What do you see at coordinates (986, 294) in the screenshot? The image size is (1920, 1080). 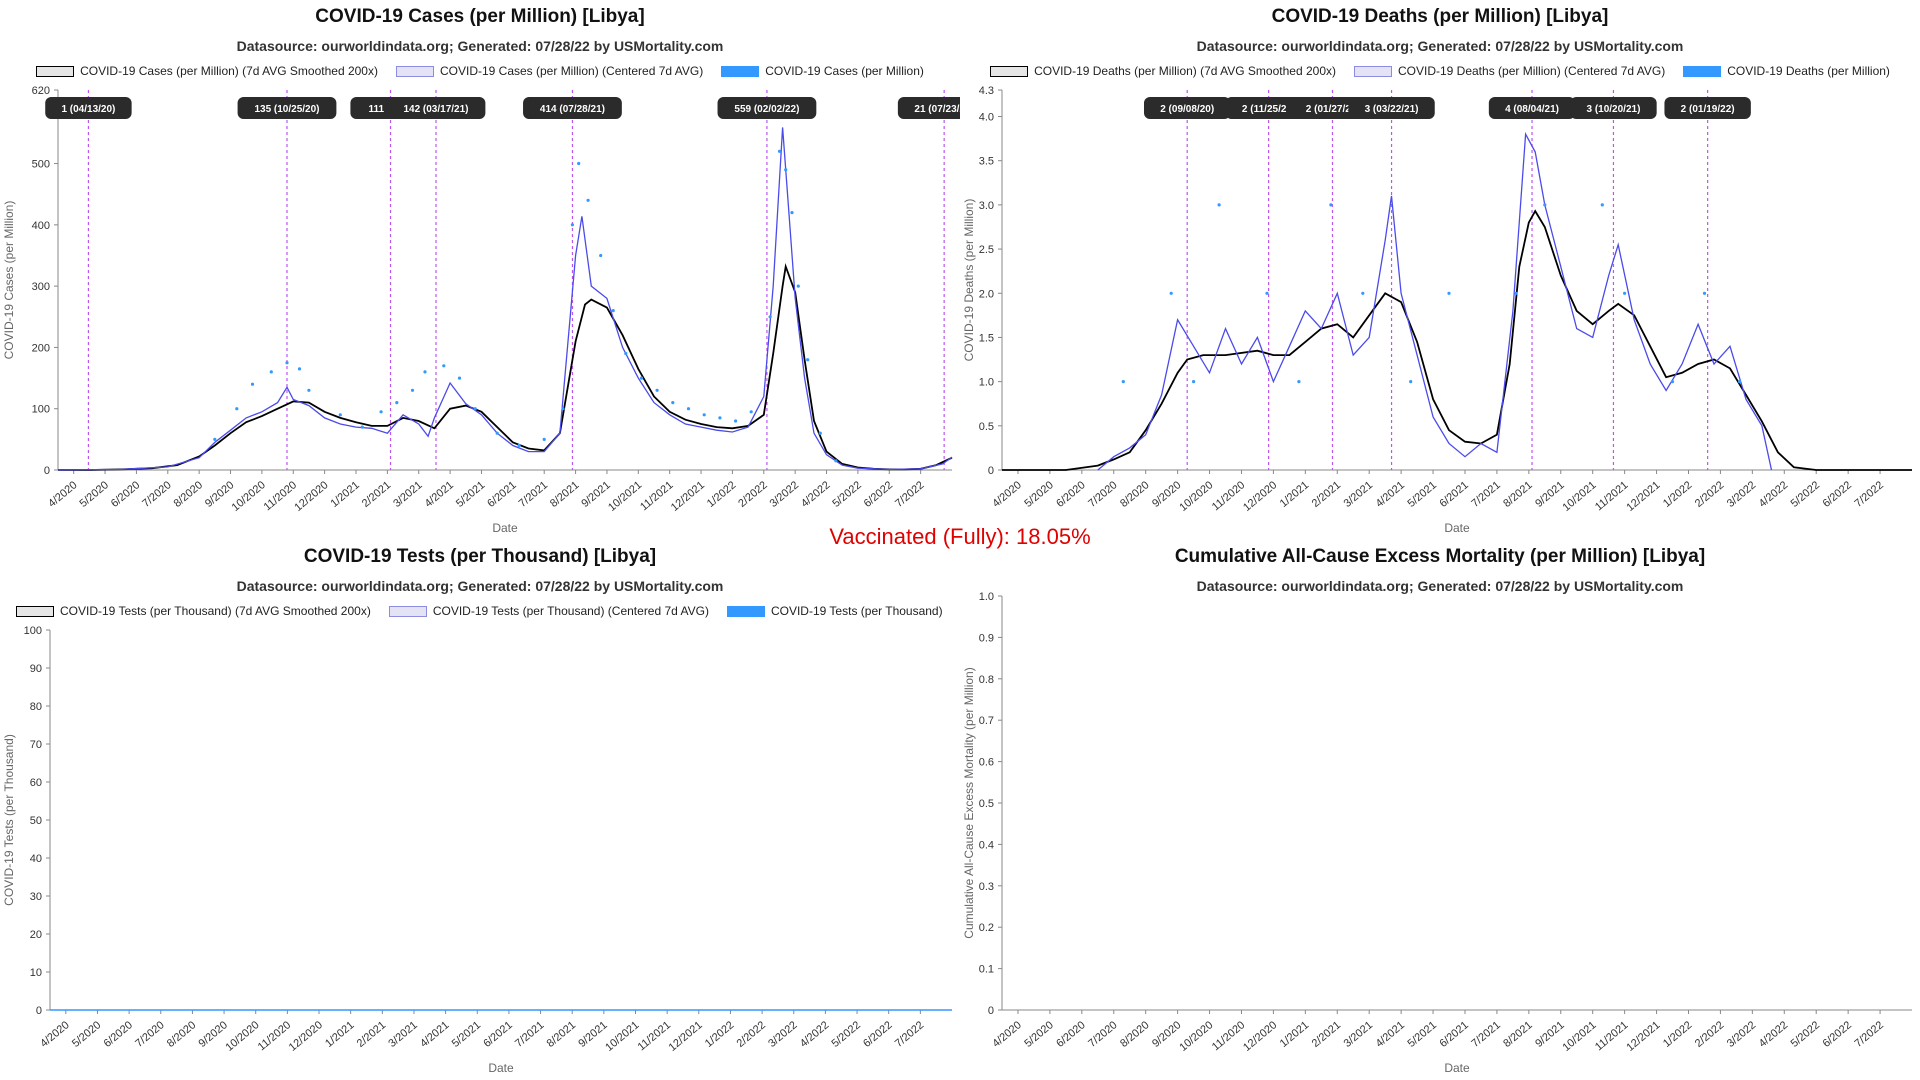 I see `y-tick-label: 2.0` at bounding box center [986, 294].